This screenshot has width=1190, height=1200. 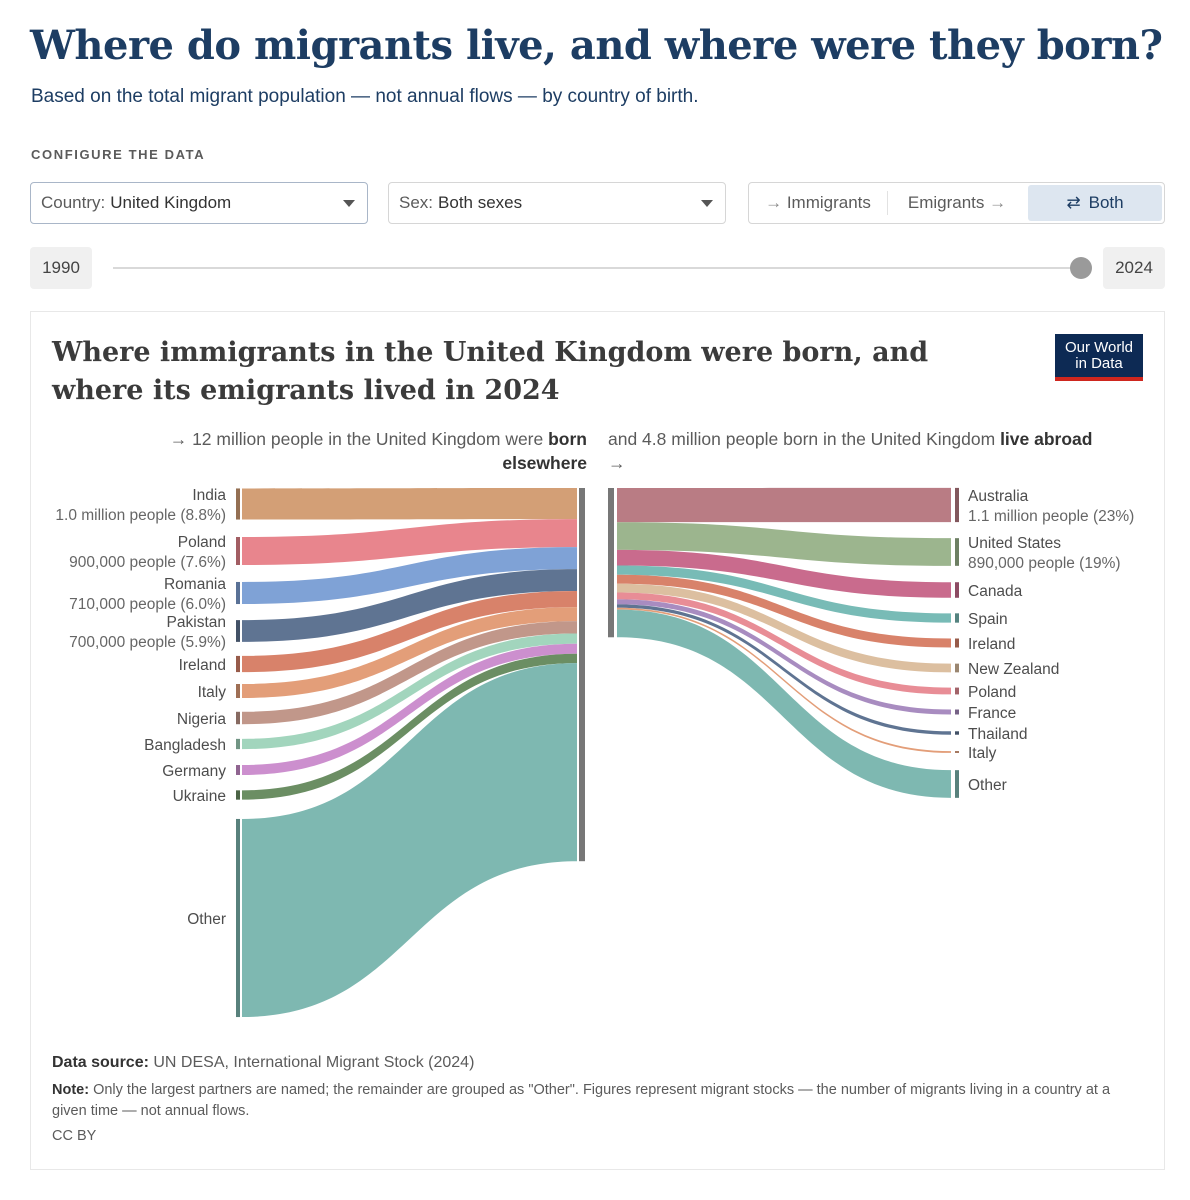 I want to click on toggle-emigrants: Emigrants →, so click(x=957, y=203).